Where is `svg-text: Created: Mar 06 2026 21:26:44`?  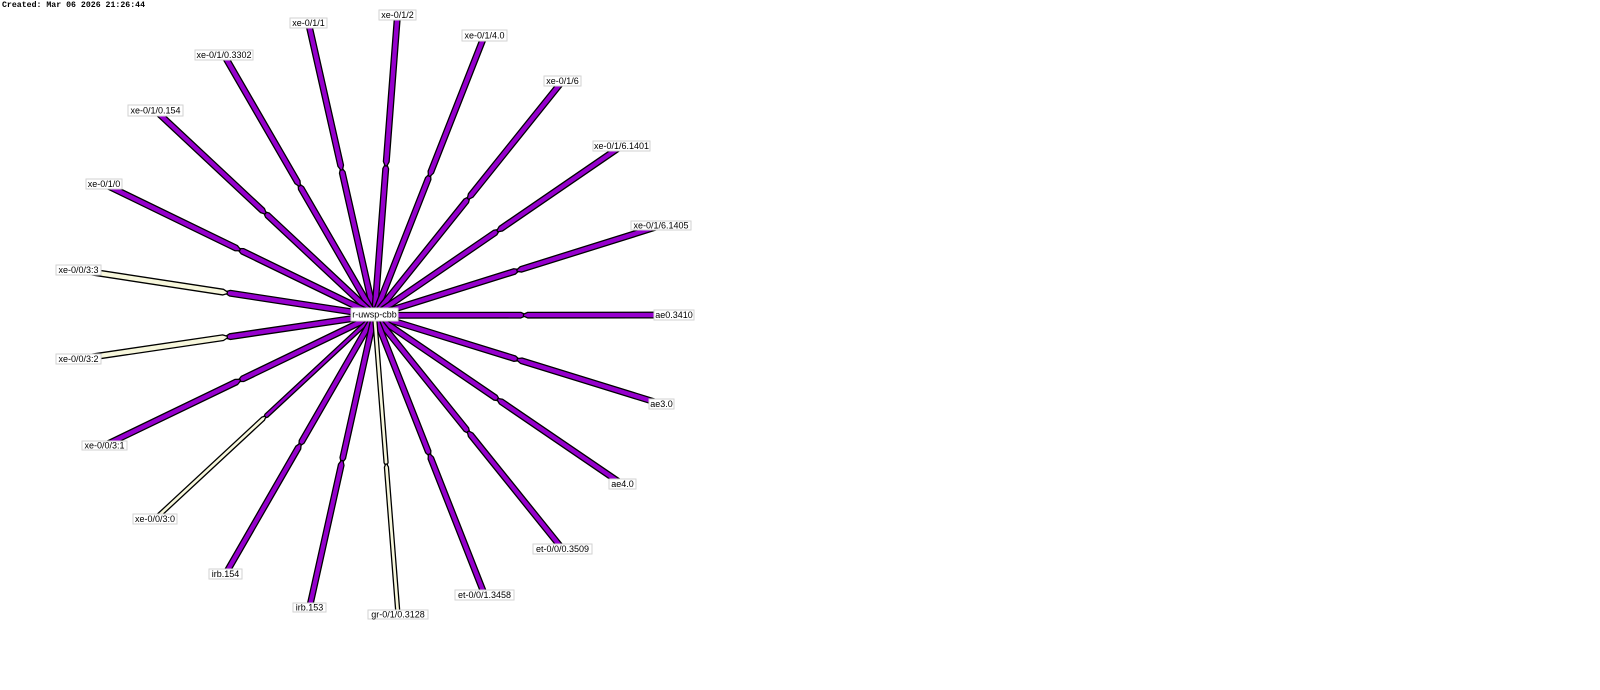 svg-text: Created: Mar 06 2026 21:26:44 is located at coordinates (73, 5).